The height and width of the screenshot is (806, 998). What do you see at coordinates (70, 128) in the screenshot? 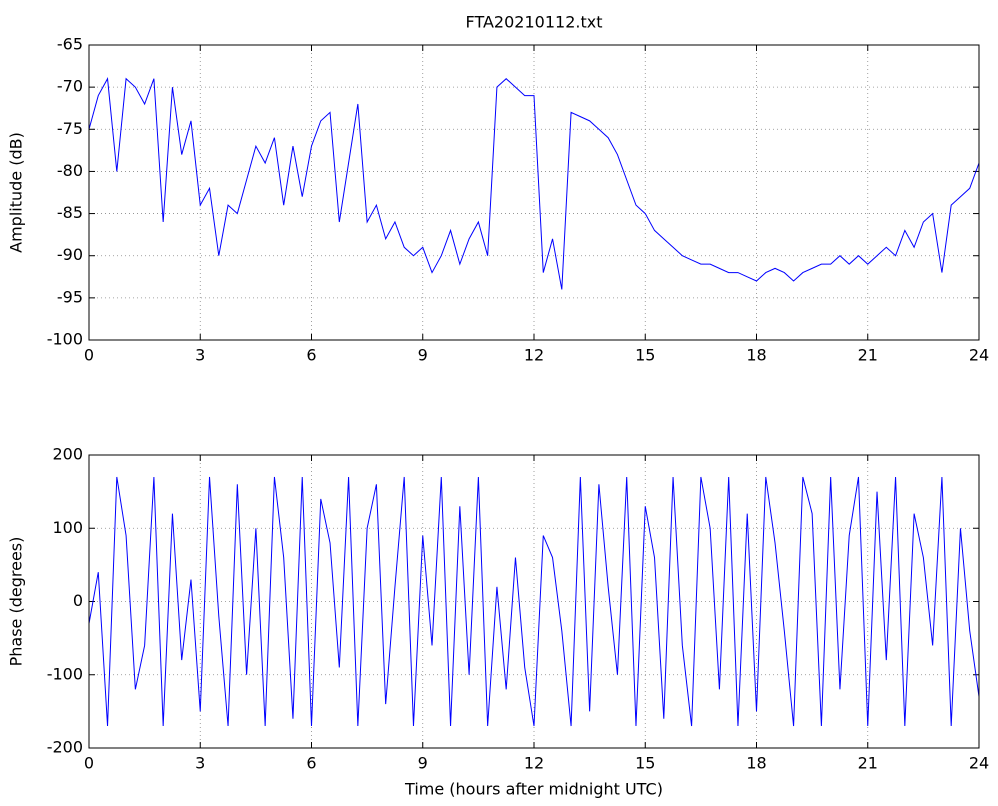
I see `y-tick-label: -75` at bounding box center [70, 128].